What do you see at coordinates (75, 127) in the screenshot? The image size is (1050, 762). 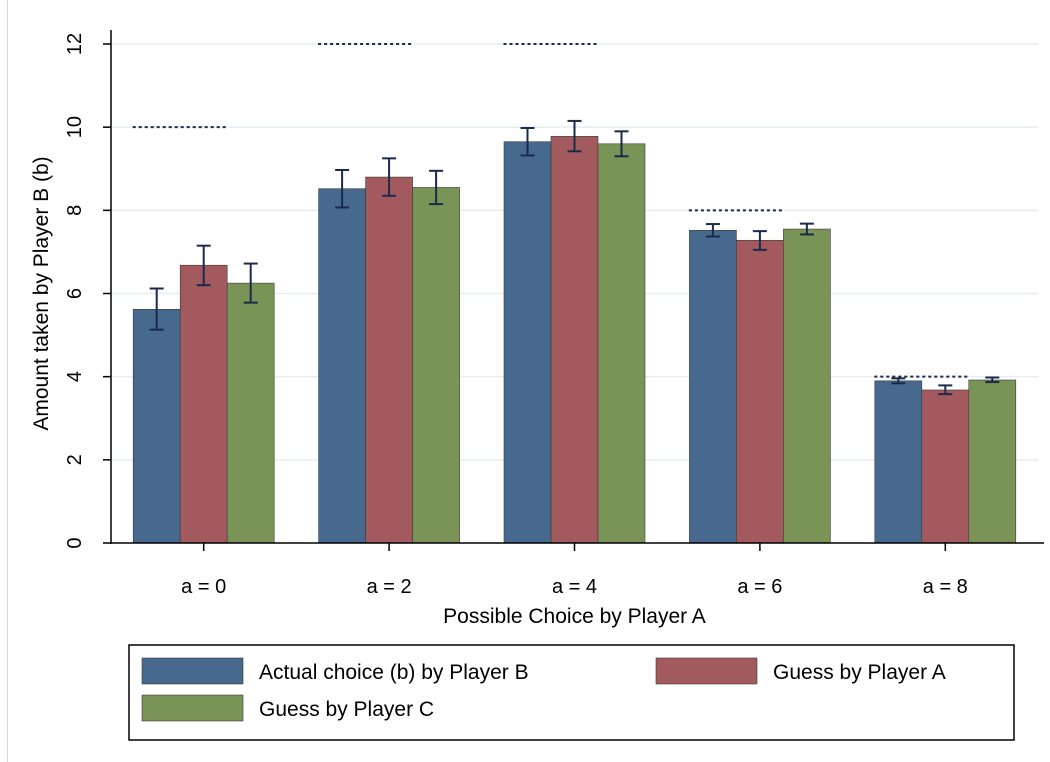 I see `y-tick-label: 10` at bounding box center [75, 127].